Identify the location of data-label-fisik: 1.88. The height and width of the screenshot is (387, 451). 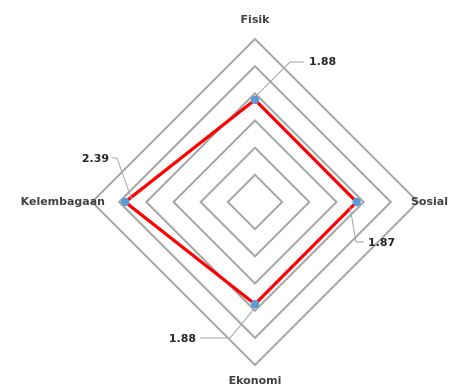
(322, 61).